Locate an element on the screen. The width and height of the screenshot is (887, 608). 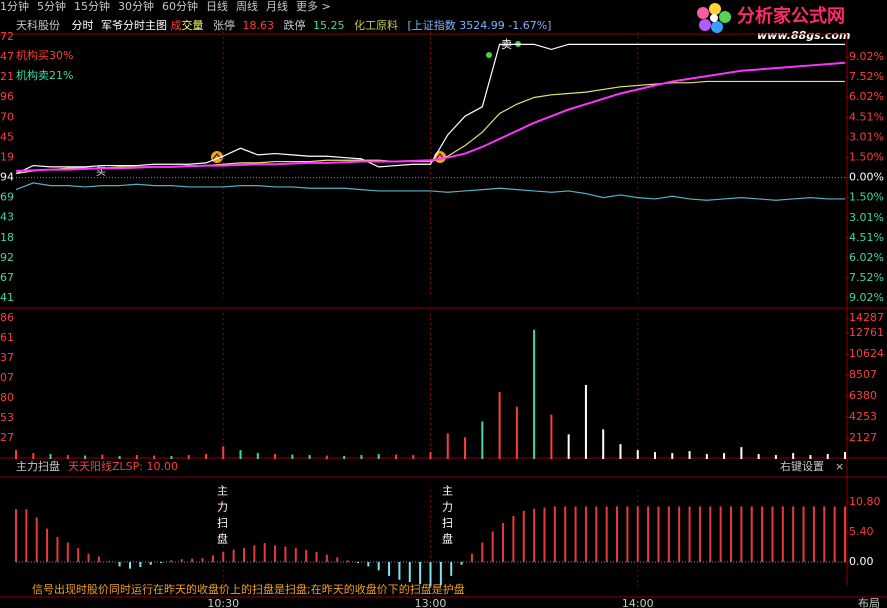
vol: 成 is located at coordinates (176, 25).